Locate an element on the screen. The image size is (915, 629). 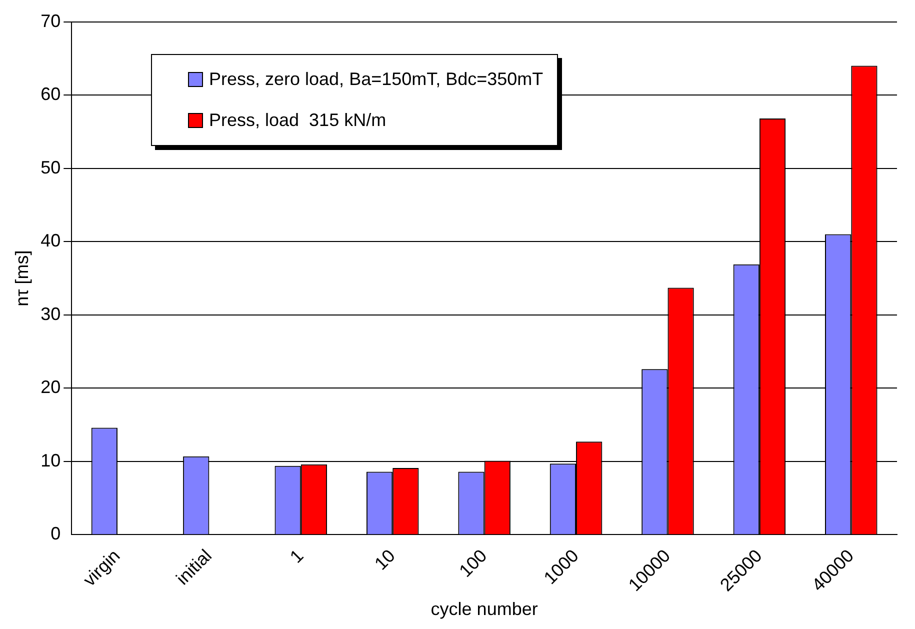
y-tick-label: 0 is located at coordinates (55, 534).